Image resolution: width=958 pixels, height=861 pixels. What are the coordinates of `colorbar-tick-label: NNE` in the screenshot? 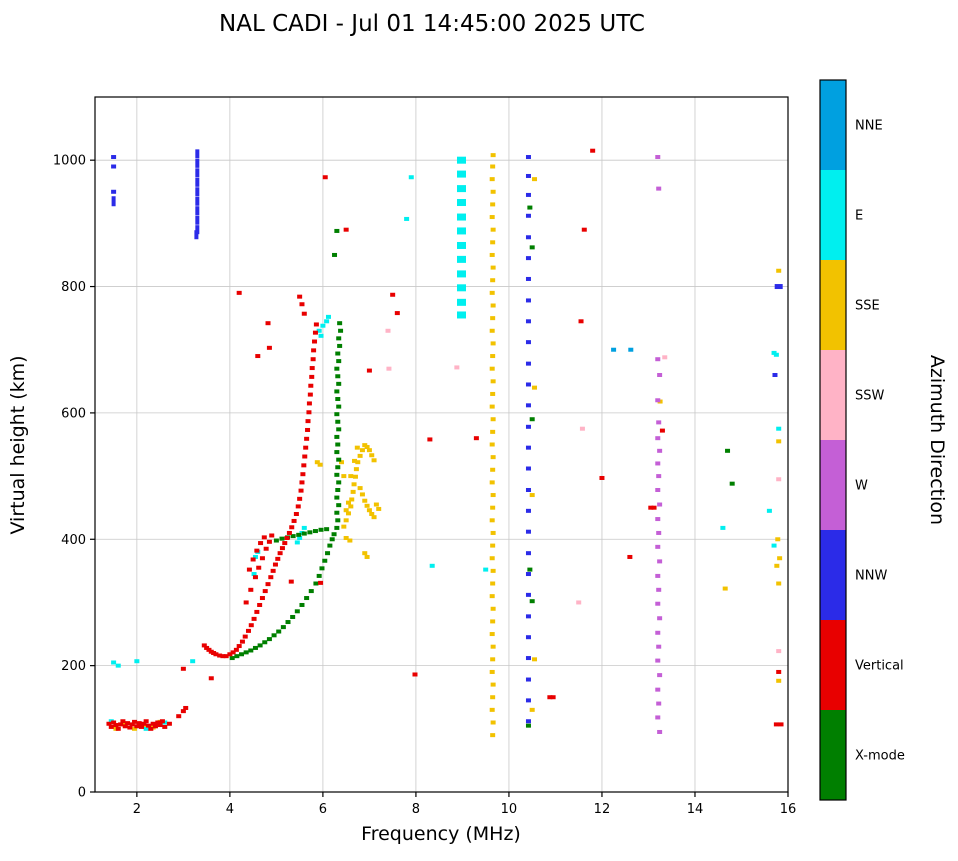 It's located at (869, 126).